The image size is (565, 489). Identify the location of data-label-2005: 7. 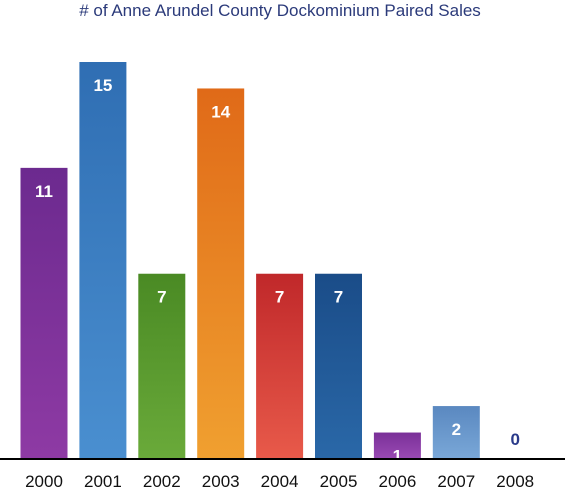
(338, 297).